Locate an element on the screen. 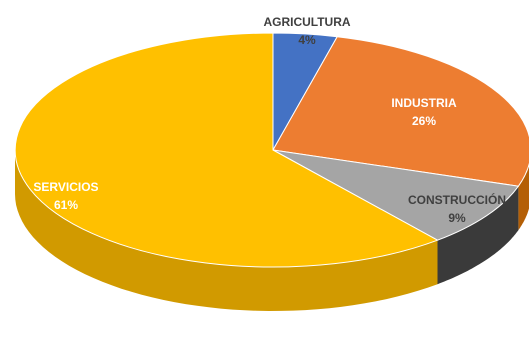 This screenshot has height=344, width=529. slice-label-industria: INDUSTRIA is located at coordinates (424, 103).